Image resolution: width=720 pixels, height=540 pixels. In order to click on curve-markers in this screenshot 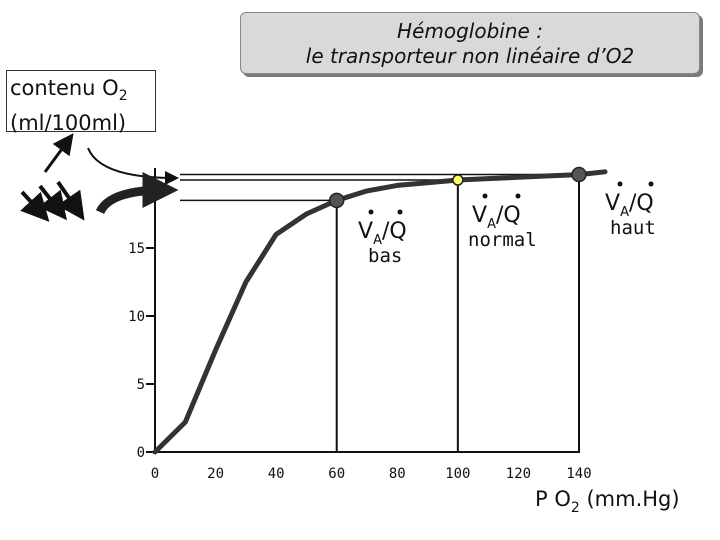, I will do `click(457, 187)`.